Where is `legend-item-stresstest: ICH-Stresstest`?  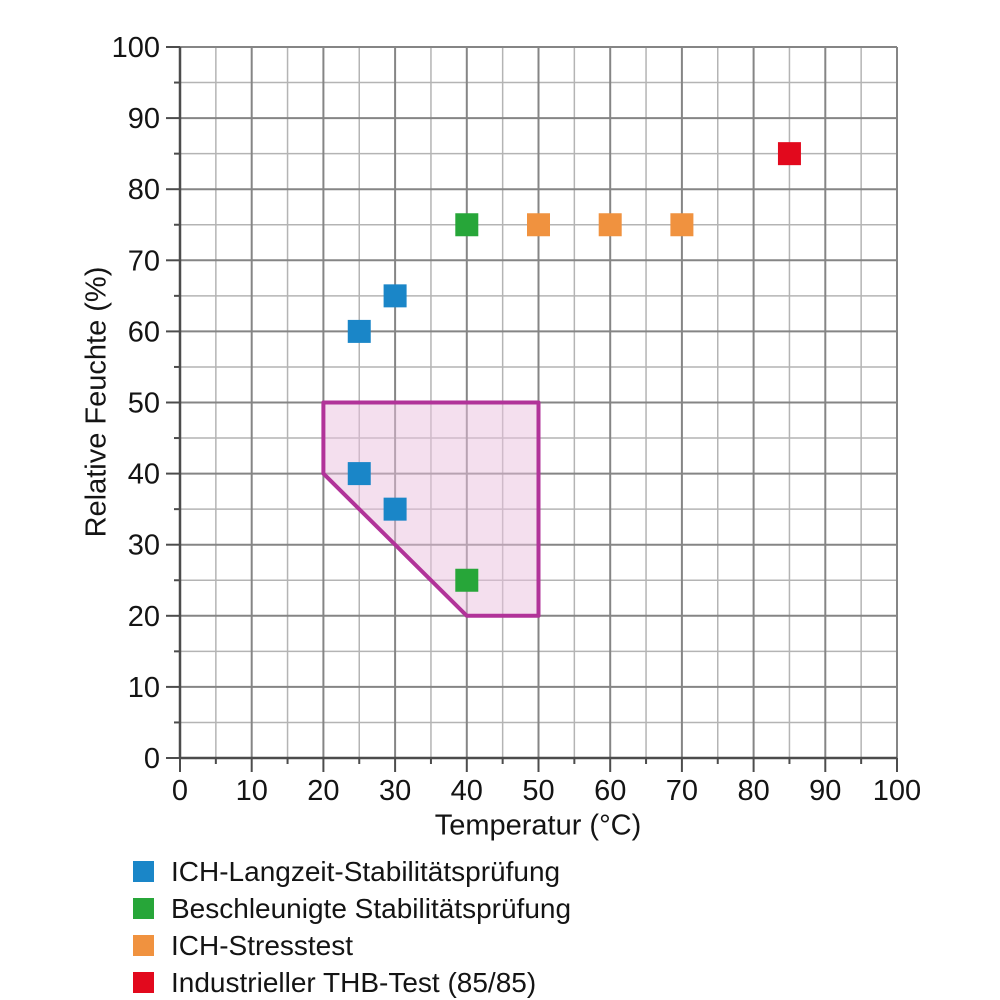 legend-item-stresstest: ICH-Stresstest is located at coordinates (352, 945).